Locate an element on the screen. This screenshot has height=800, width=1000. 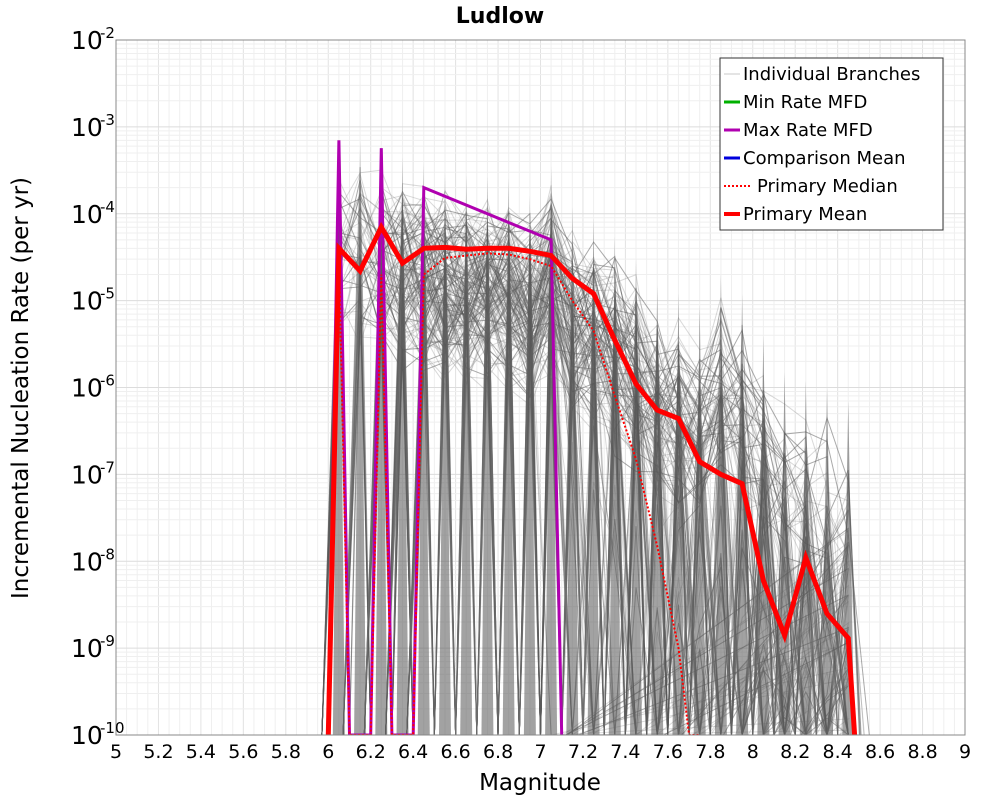
legend-label: Individual Branches is located at coordinates (831, 74).